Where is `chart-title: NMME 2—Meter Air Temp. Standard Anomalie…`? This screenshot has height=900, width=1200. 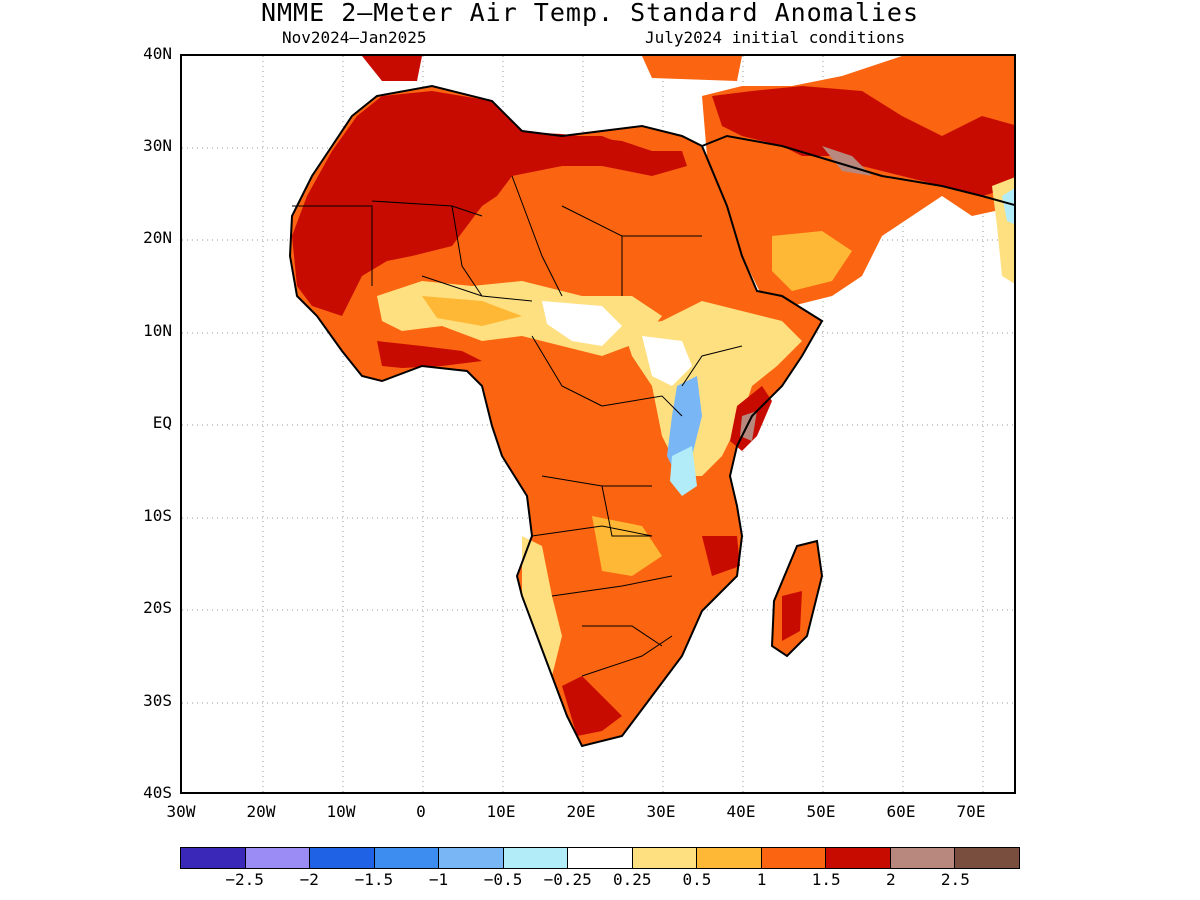 chart-title: NMME 2—Meter Air Temp. Standard Anomalie… is located at coordinates (590, 13).